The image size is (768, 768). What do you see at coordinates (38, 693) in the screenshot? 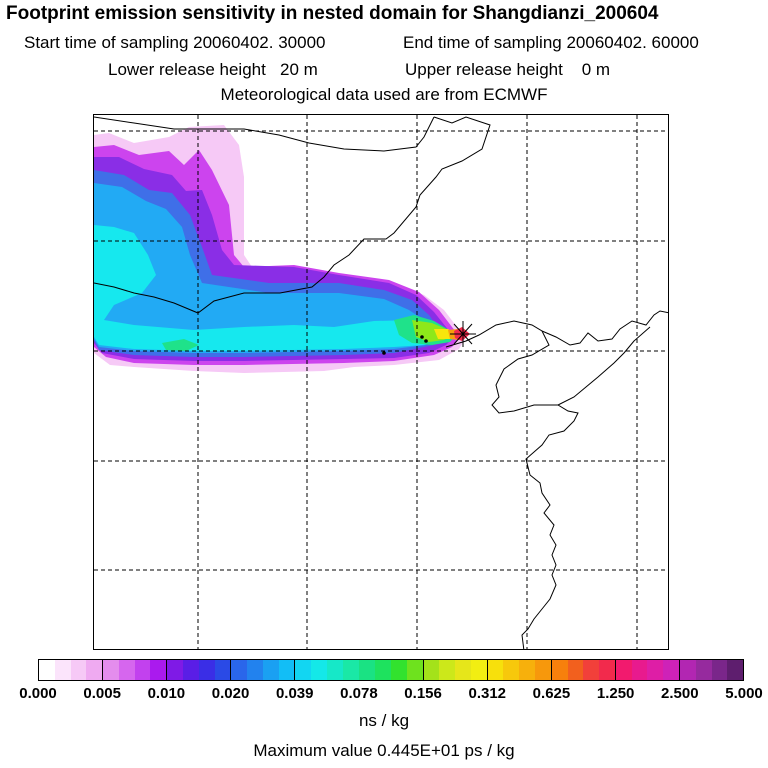
I see `colorbar-tick-label: 0.000` at bounding box center [38, 693].